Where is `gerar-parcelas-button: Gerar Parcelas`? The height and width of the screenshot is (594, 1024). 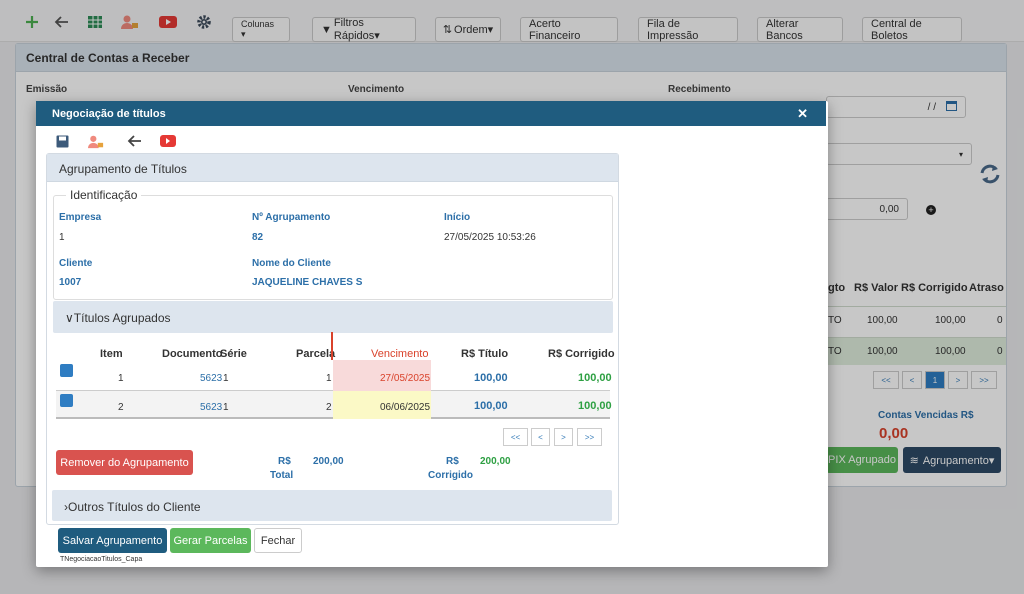
gerar-parcelas-button: Gerar Parcelas is located at coordinates (210, 540).